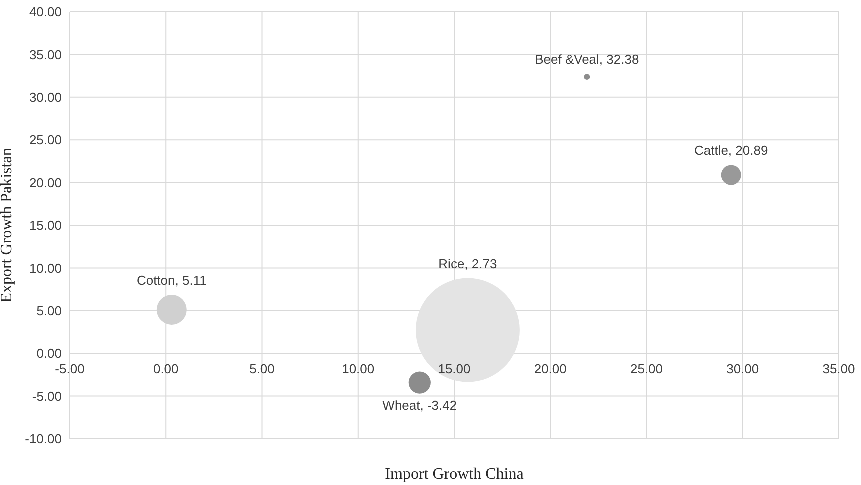  Describe the element at coordinates (45, 226) in the screenshot. I see `y-tick-label: 15.00` at that location.